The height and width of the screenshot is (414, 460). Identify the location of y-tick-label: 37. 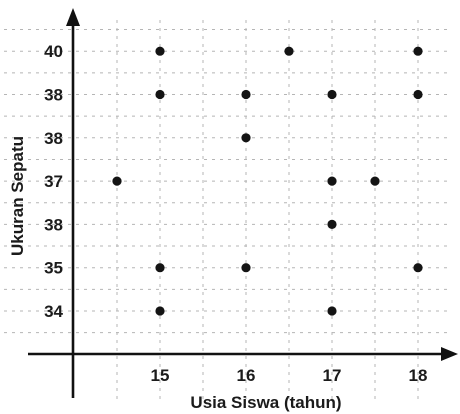
(53, 181).